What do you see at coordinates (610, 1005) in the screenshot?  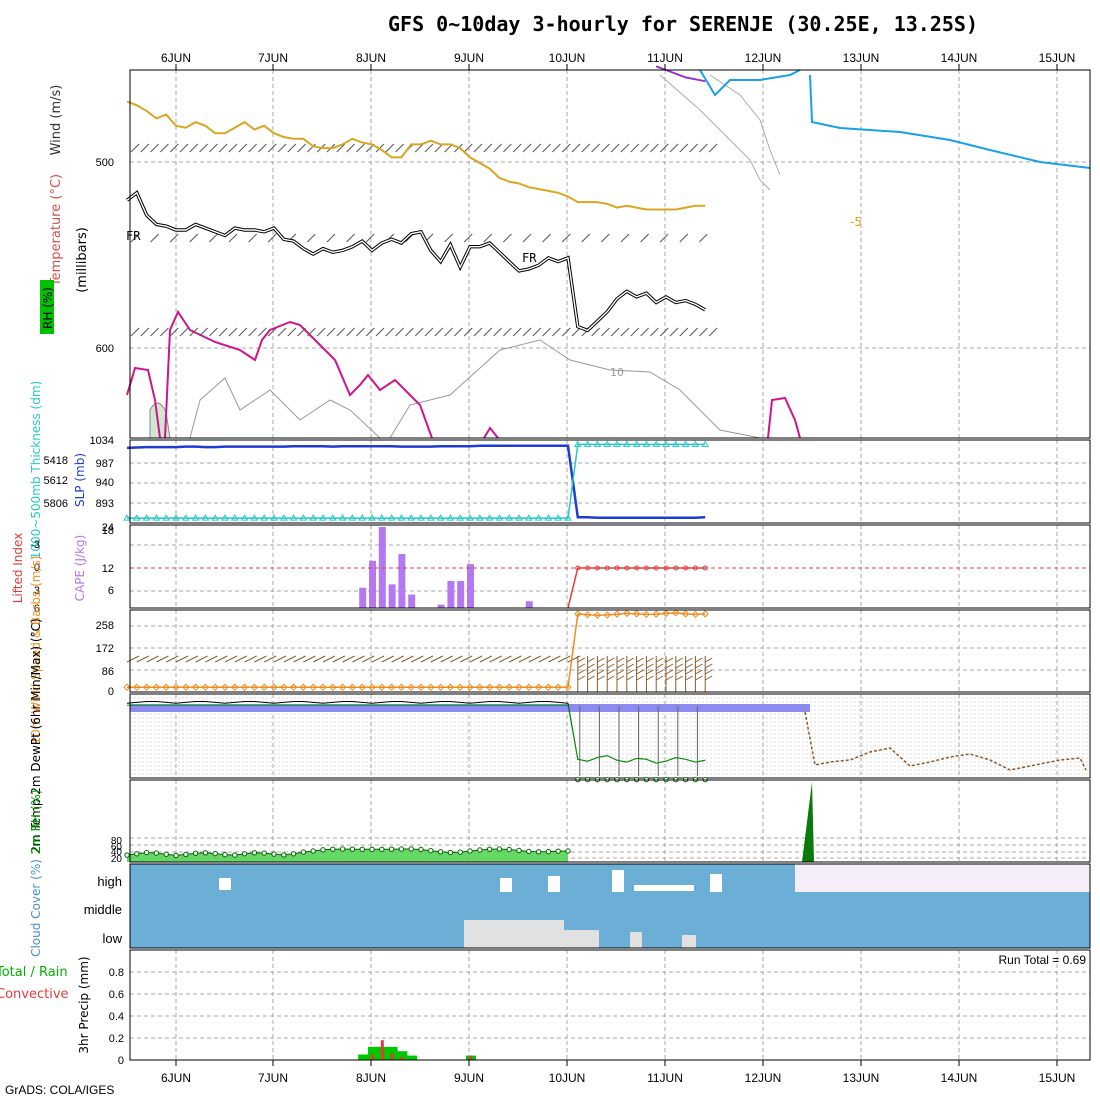 I see `precip-grid` at bounding box center [610, 1005].